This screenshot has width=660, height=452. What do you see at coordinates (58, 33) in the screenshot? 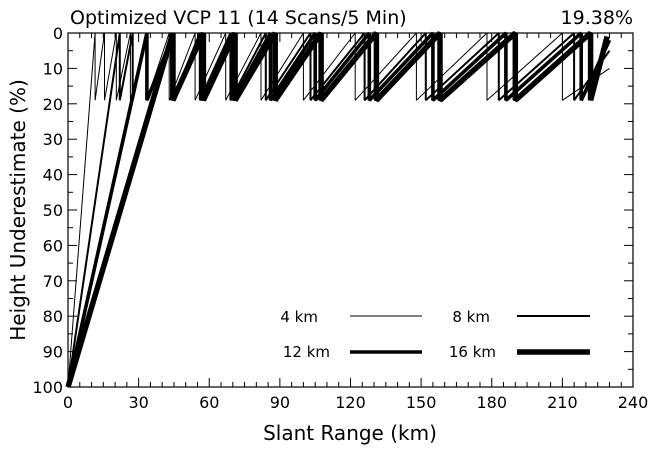
I see `y-tick-label: 0` at bounding box center [58, 33].